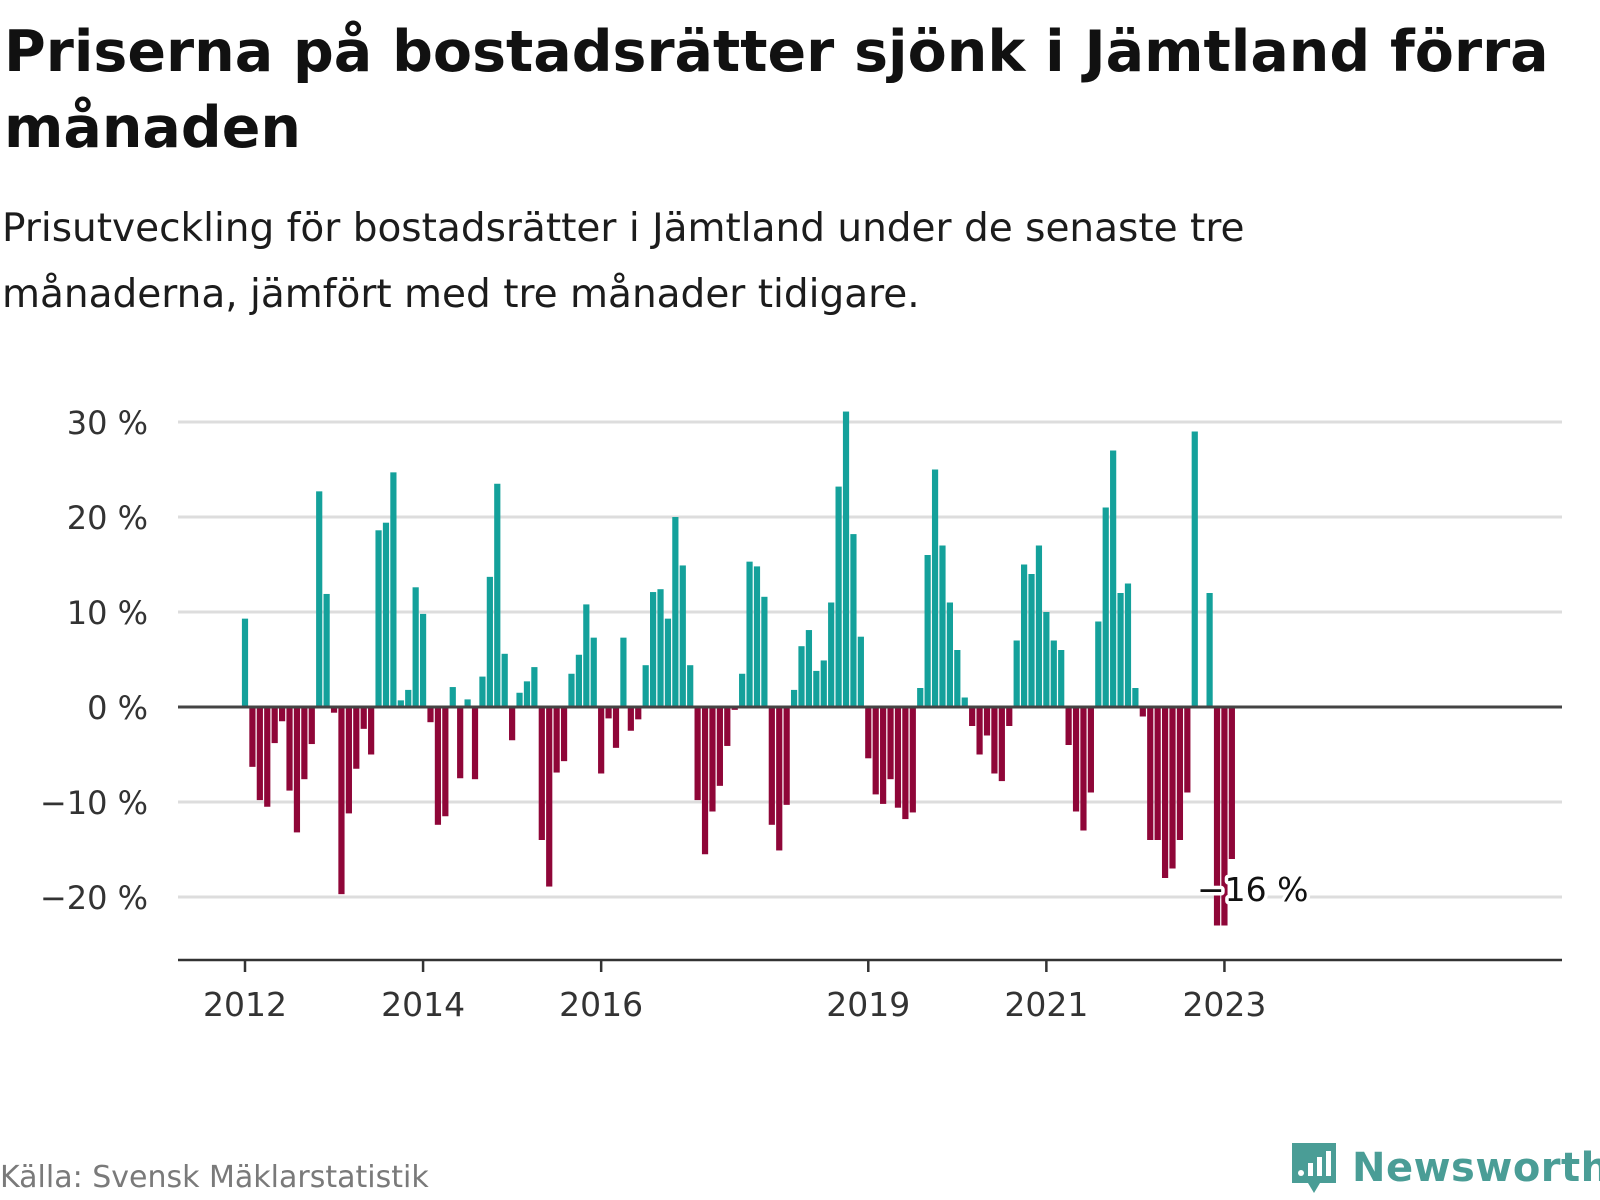  Describe the element at coordinates (94, 898) in the screenshot. I see `y-tick-label: −20 %` at that location.